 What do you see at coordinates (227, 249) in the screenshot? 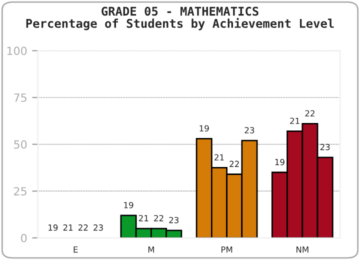
I see `x-tick-label: PM` at bounding box center [227, 249].